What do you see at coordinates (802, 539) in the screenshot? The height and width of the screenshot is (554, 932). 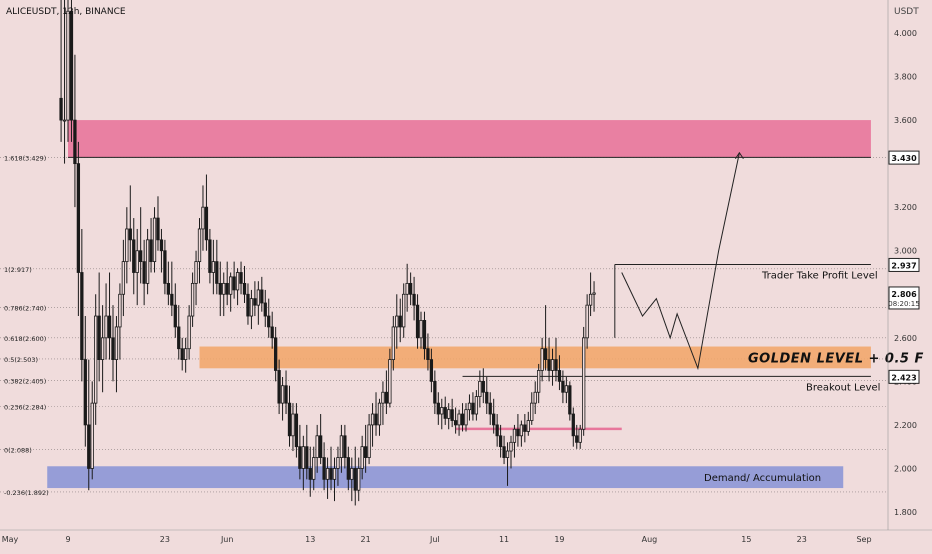 I see `x-tick-label: 23` at bounding box center [802, 539].